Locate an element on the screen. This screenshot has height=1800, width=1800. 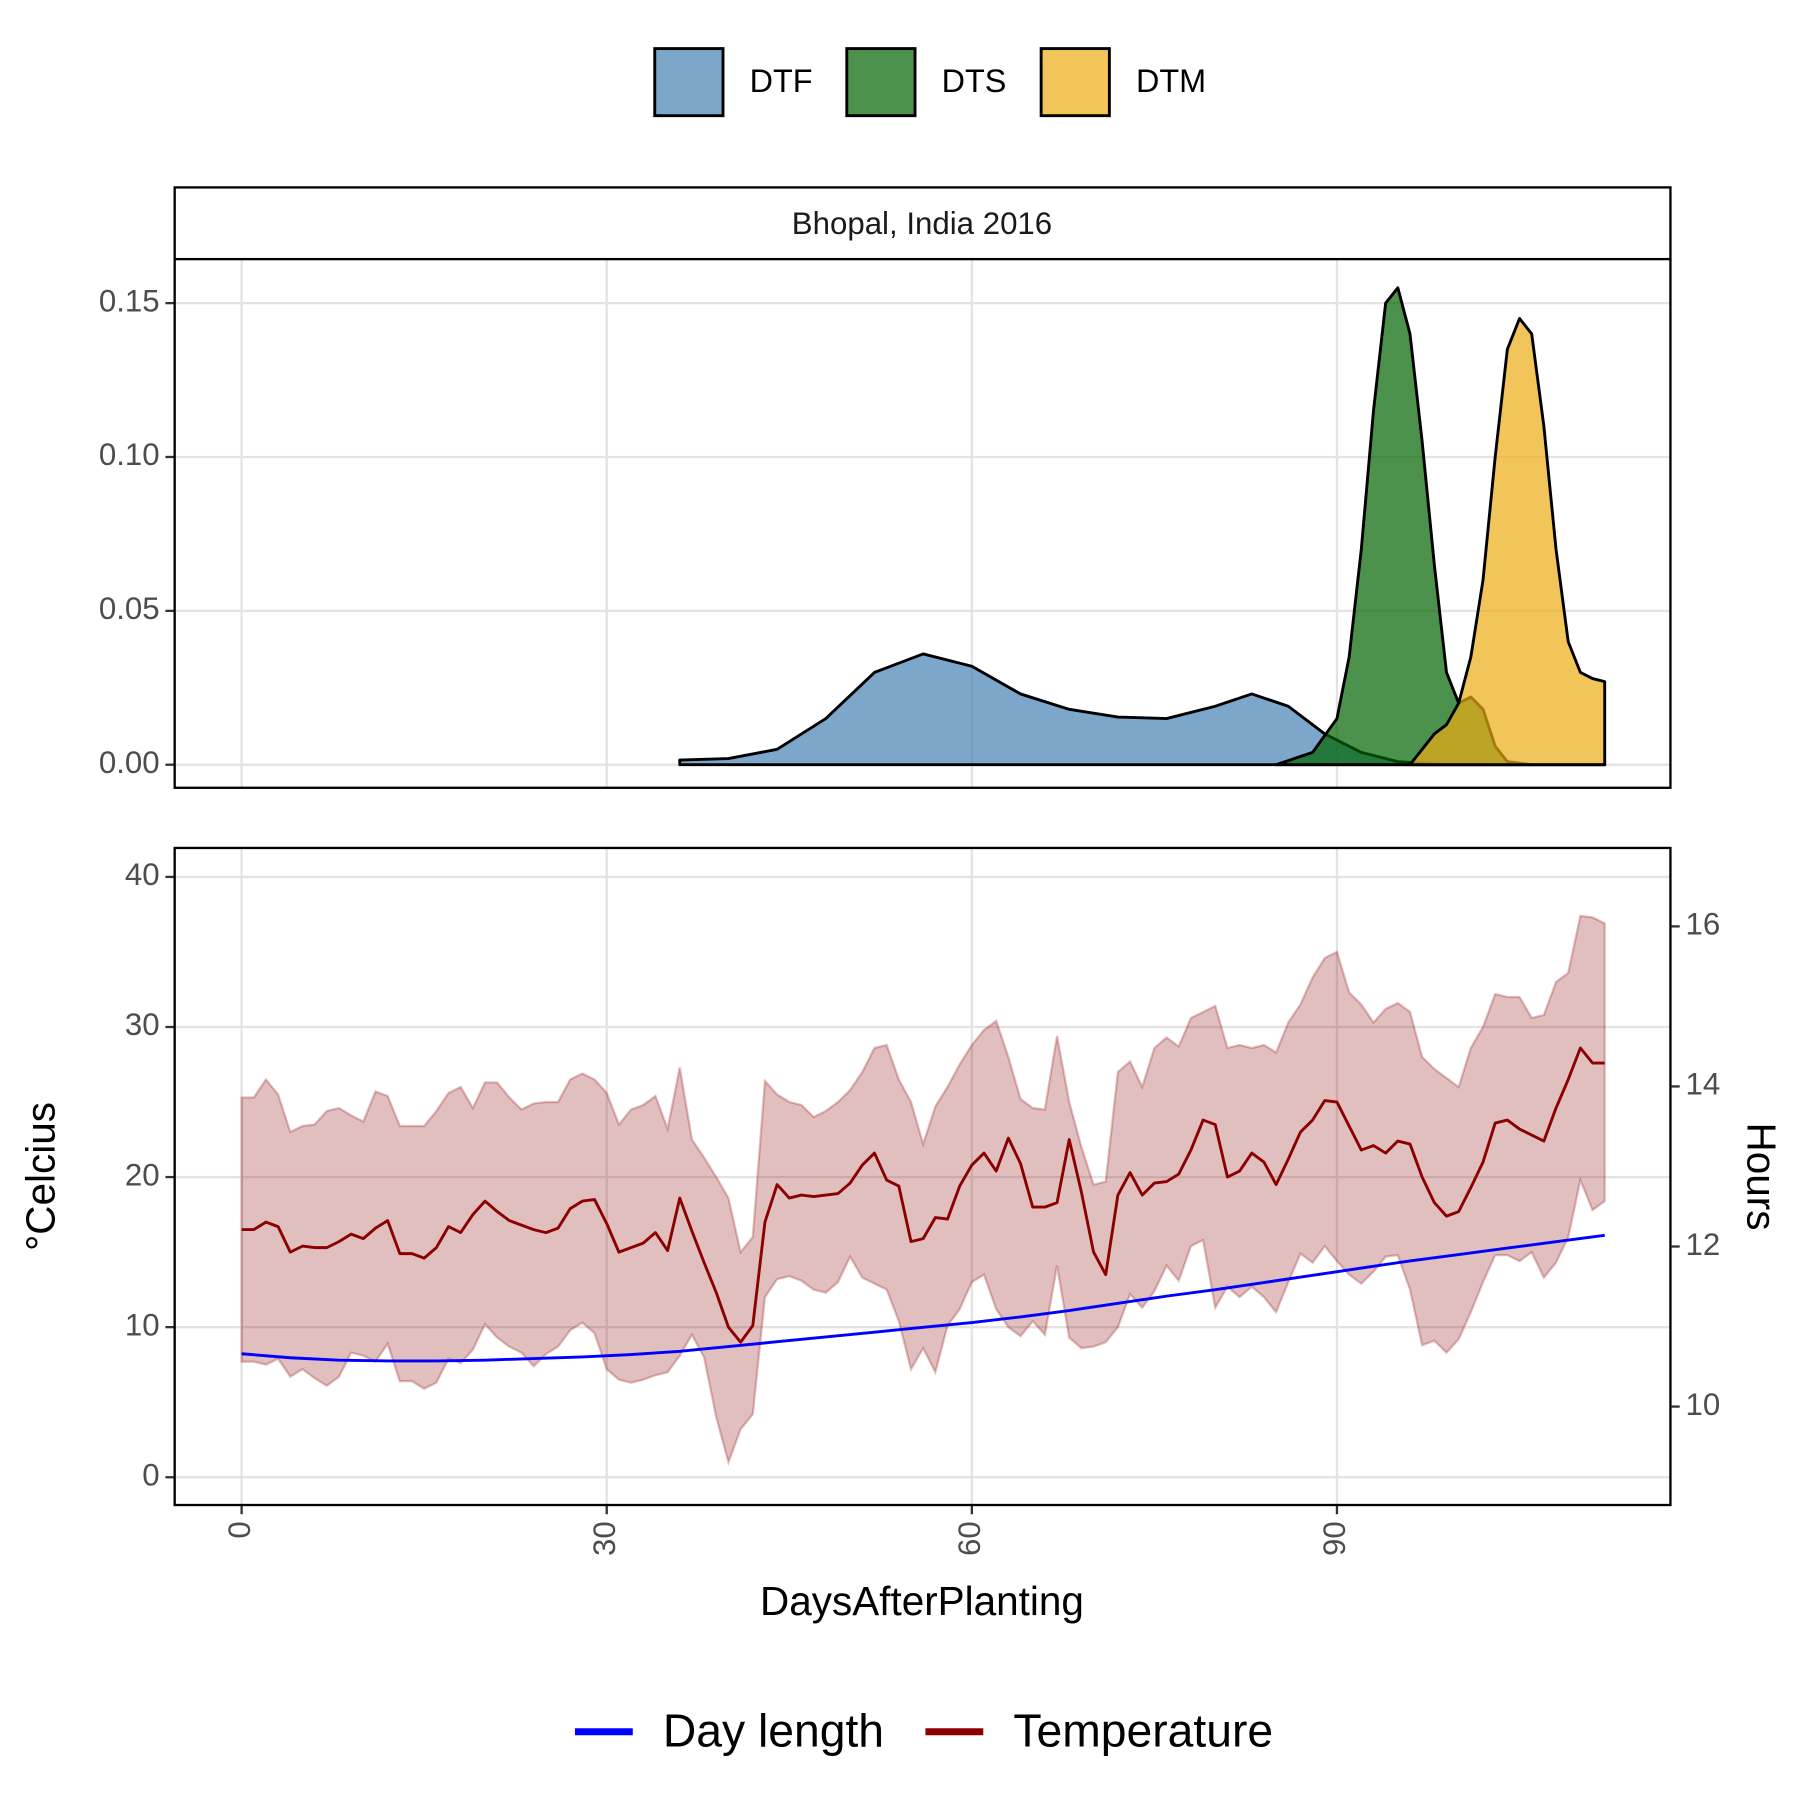
x-tick-label: 60 is located at coordinates (969, 1538).